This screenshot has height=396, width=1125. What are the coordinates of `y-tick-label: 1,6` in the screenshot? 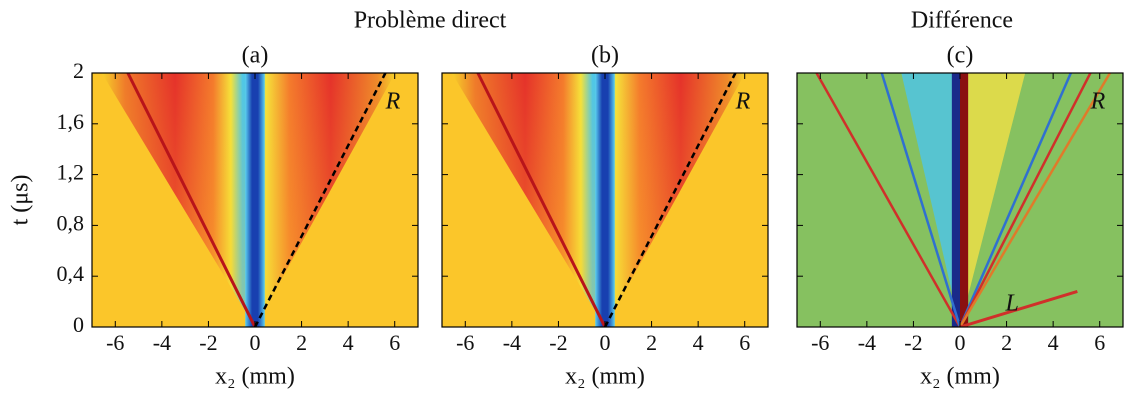 It's located at (71, 121).